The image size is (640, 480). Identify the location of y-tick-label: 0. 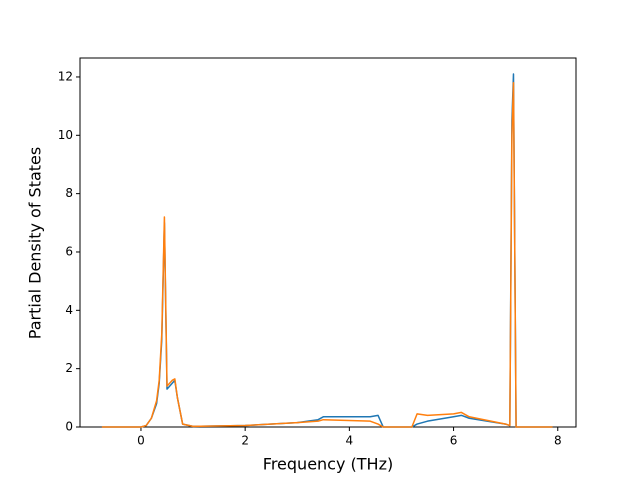
(69, 427).